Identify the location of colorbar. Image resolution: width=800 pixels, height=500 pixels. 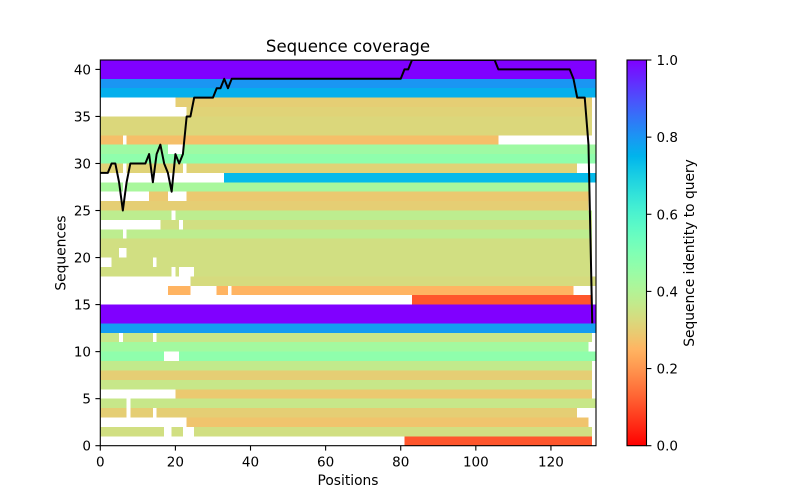
(637, 253).